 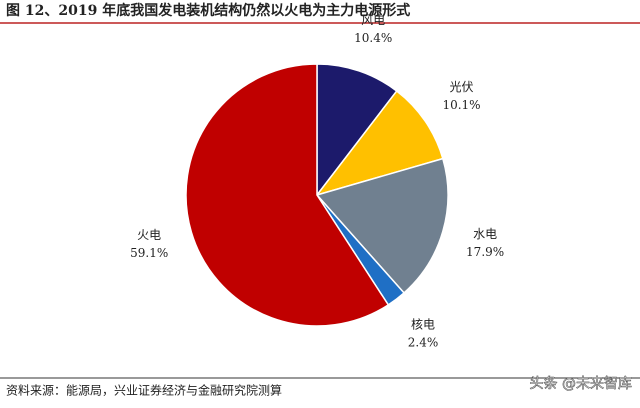 I want to click on slice-value-label: 2.4%, so click(x=423, y=343).